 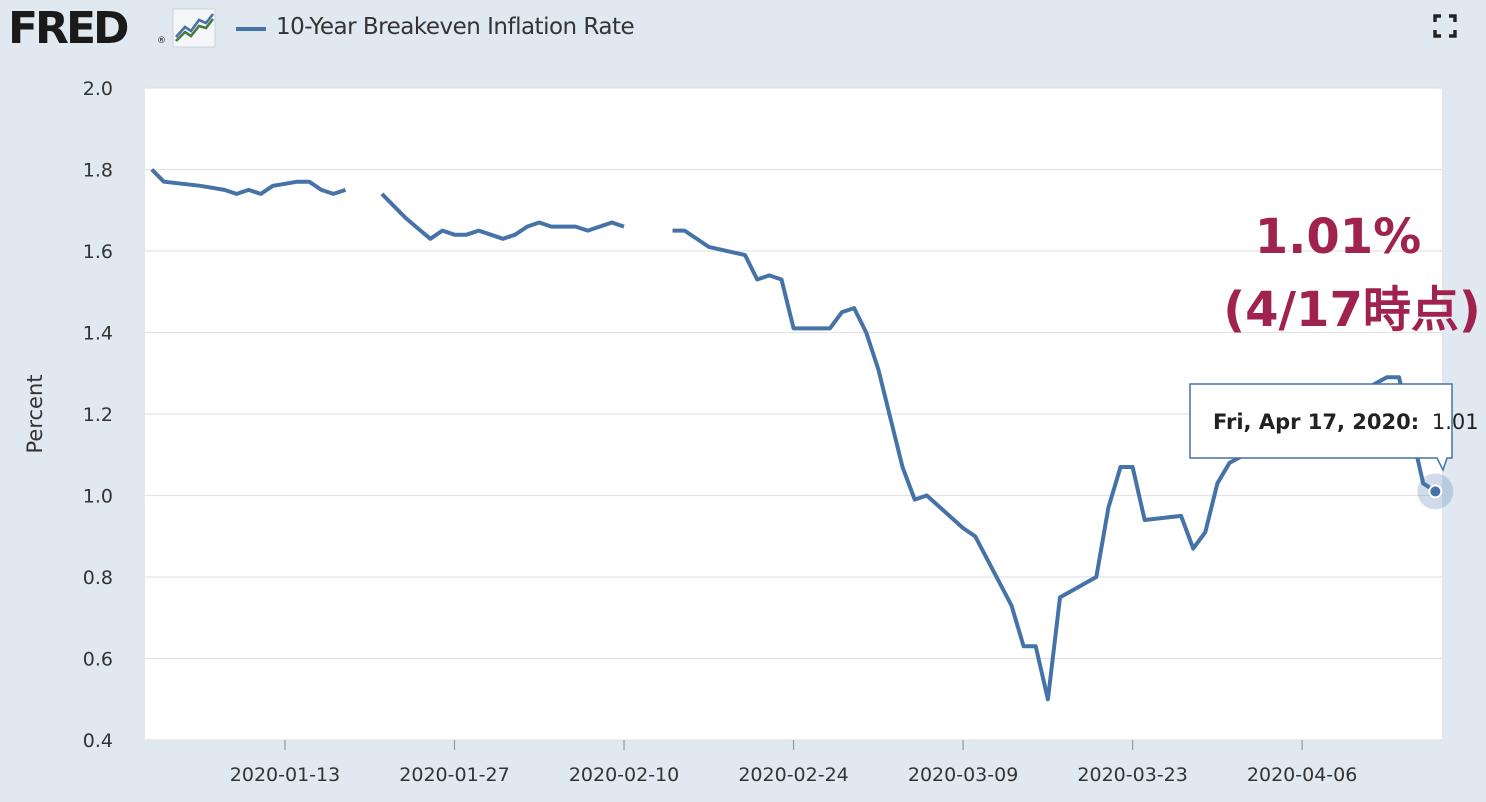 I want to click on y-tick-label: 1.8, so click(x=98, y=171).